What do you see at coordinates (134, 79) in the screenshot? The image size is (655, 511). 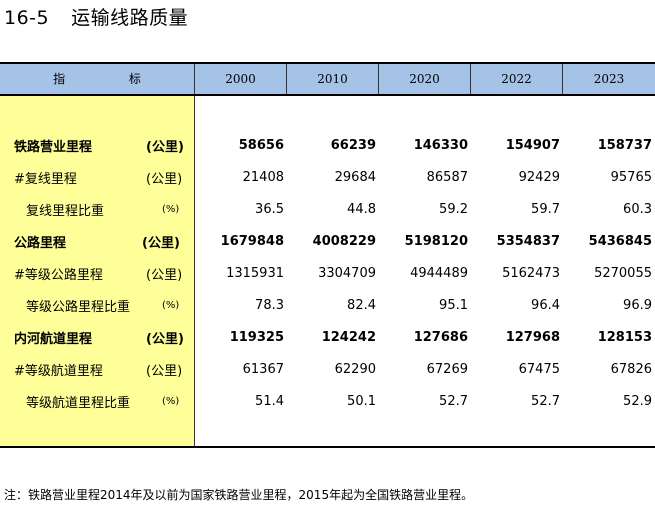 I see `header-indicator-char: 标` at bounding box center [134, 79].